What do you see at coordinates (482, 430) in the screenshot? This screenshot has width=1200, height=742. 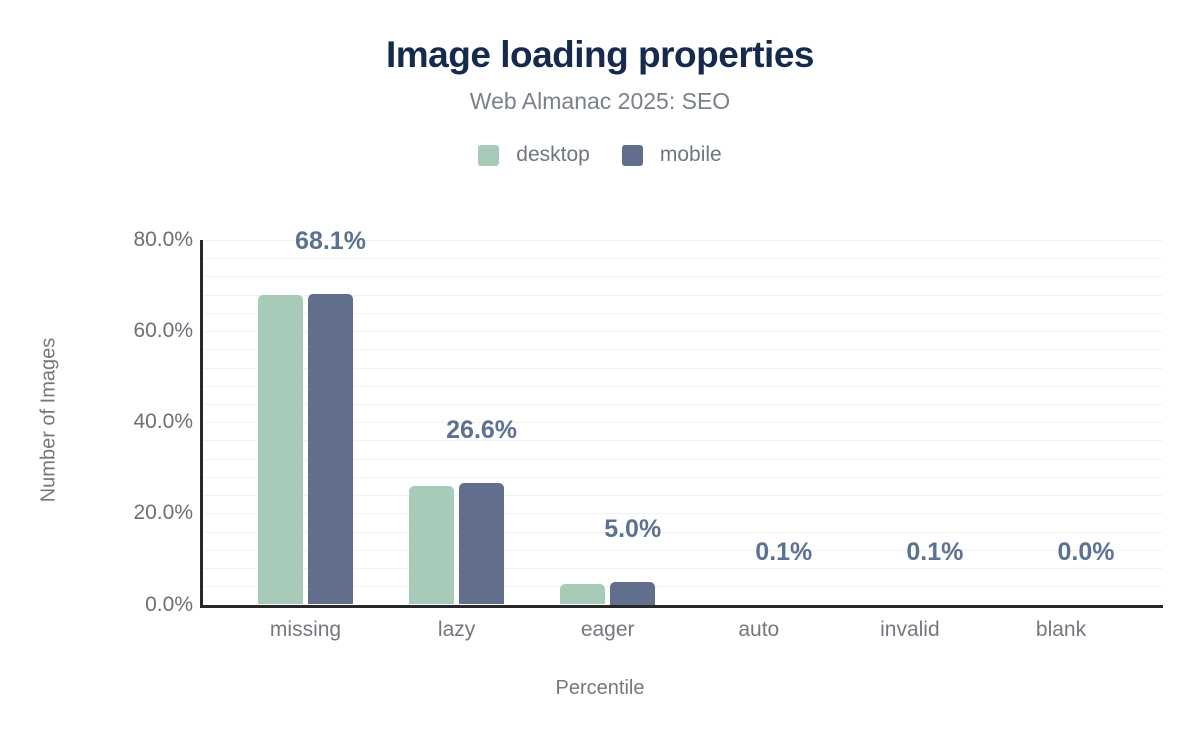 I see `data-label-lazy: 26.6%` at bounding box center [482, 430].